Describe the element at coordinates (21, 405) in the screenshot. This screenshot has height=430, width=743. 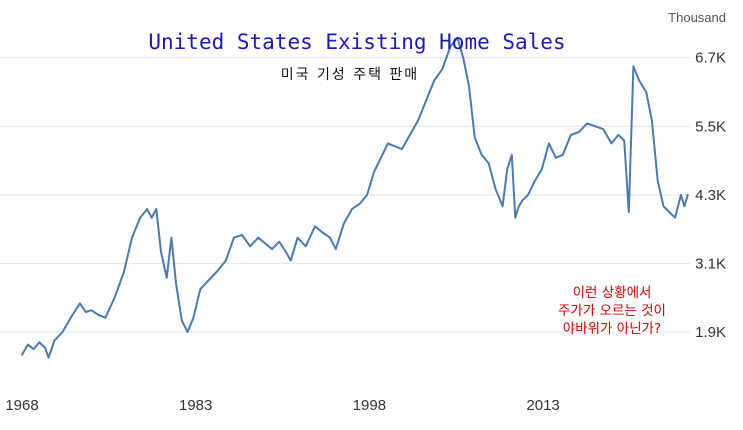
I see `x-tick-label: 1968` at that location.